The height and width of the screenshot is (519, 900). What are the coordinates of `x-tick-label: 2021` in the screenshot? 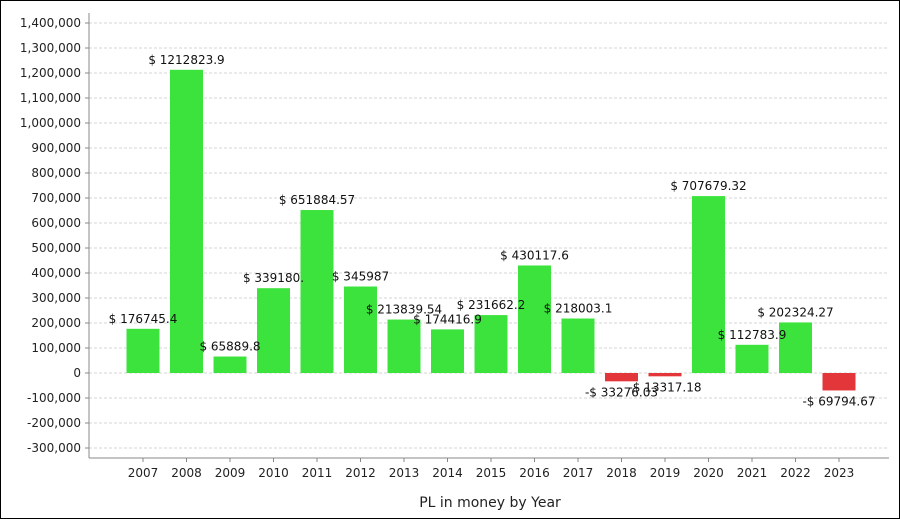 It's located at (752, 473).